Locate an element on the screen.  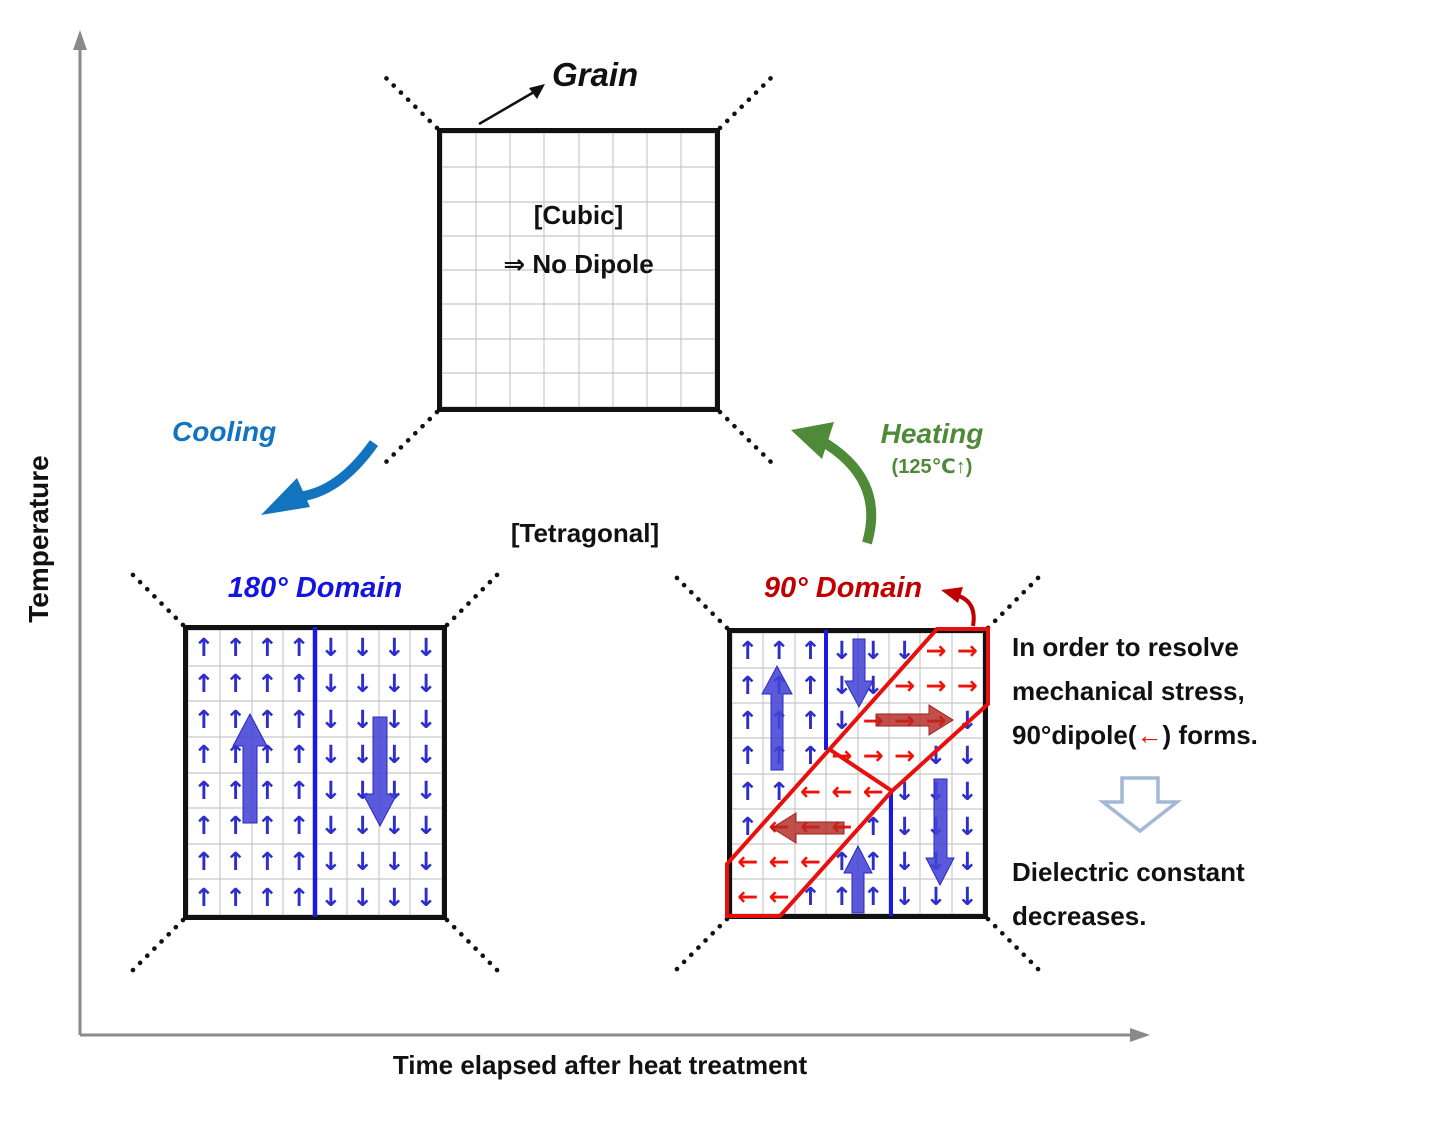
tetragonal-phase-label: [Tetragonal] is located at coordinates (585, 533).